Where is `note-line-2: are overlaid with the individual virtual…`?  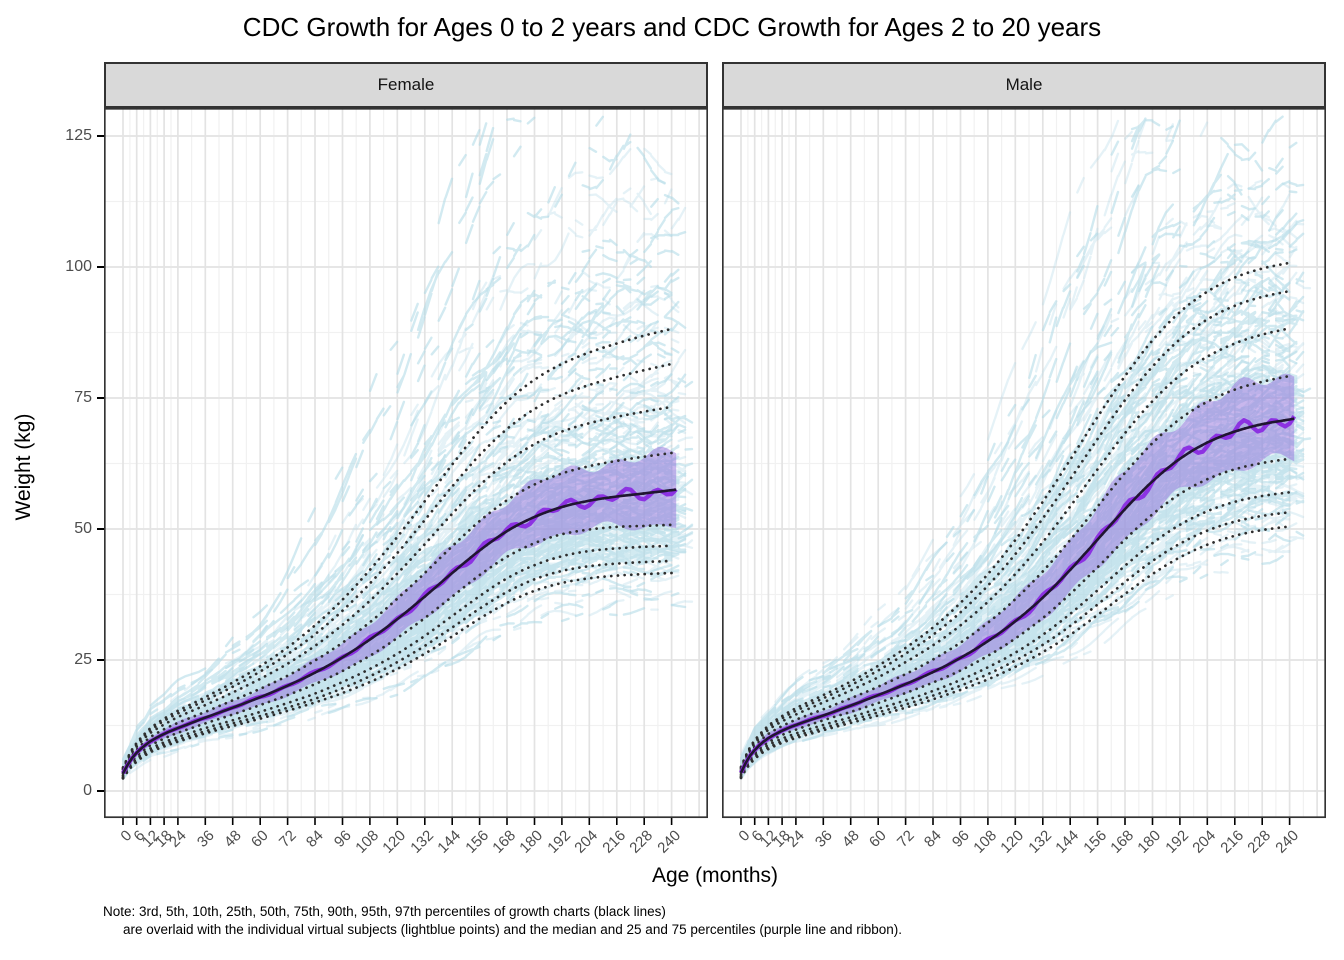 note-line-2: are overlaid with the individual virtual… is located at coordinates (512, 929).